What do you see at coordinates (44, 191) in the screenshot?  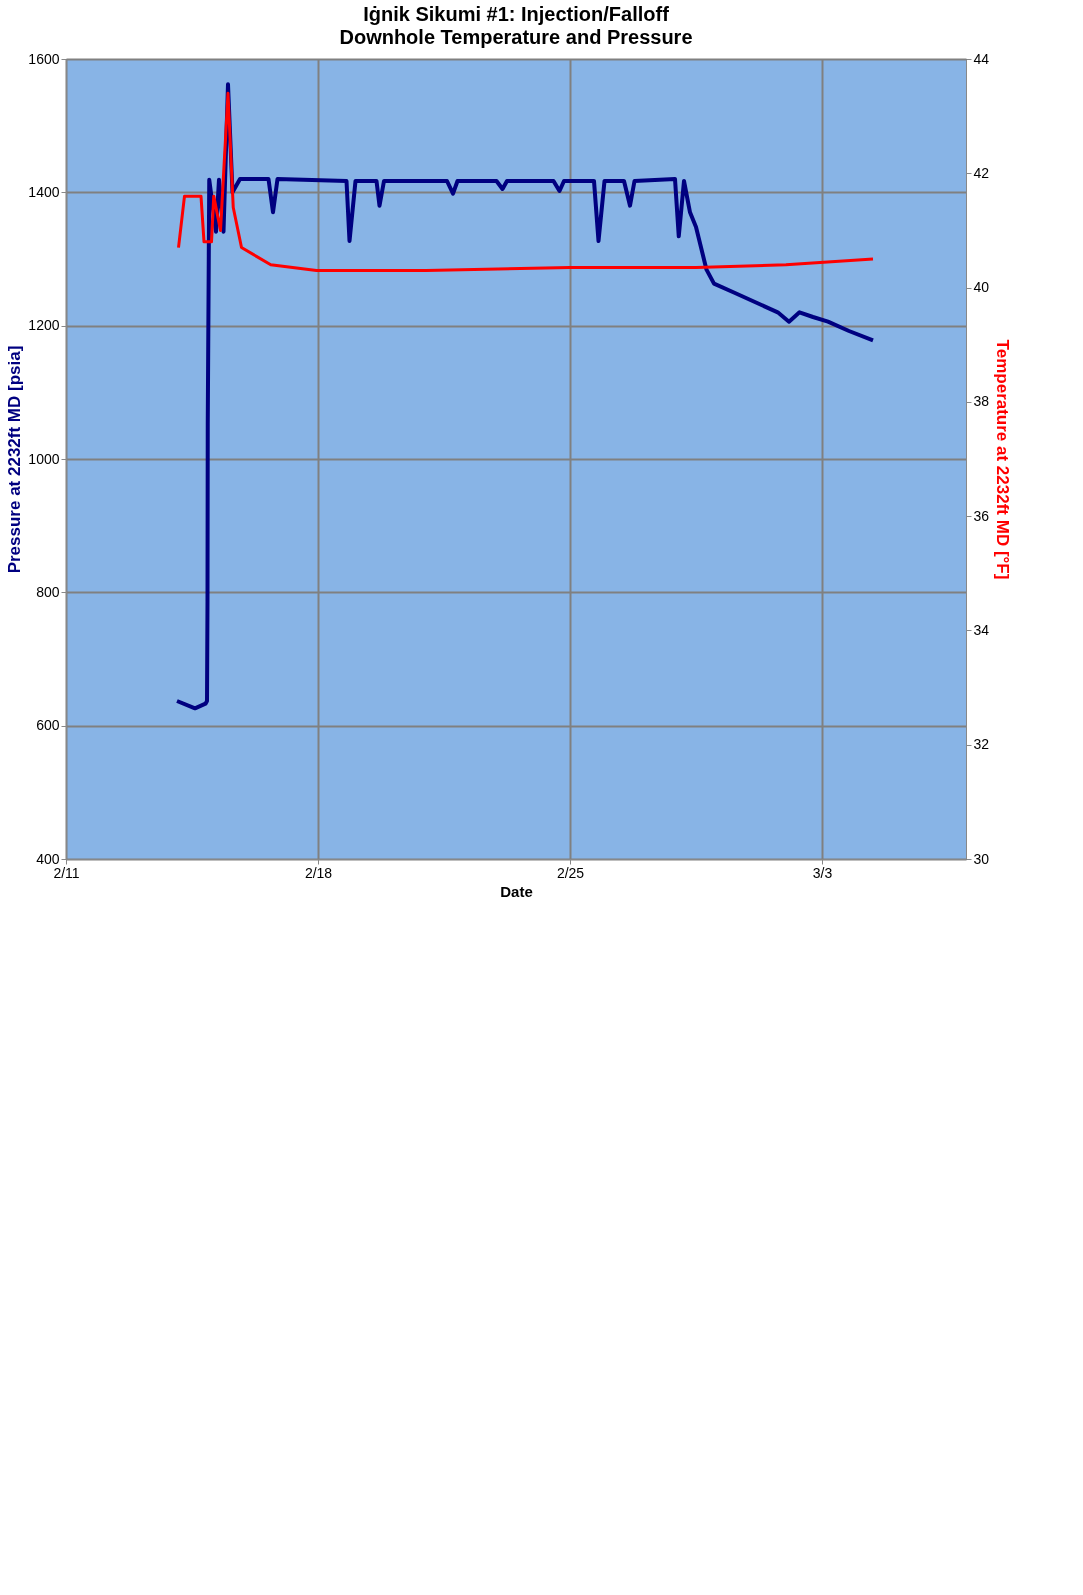 I see `y-tick-label: 1400` at bounding box center [44, 191].